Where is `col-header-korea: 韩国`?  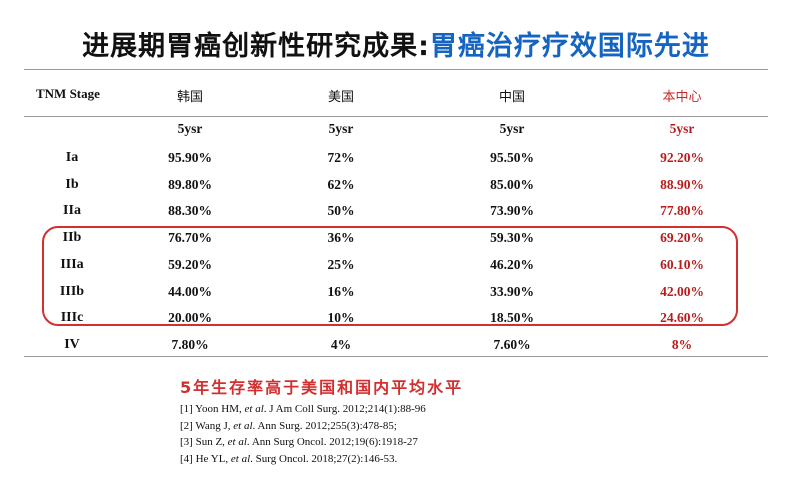
col-header-korea: 韩国 is located at coordinates (190, 97).